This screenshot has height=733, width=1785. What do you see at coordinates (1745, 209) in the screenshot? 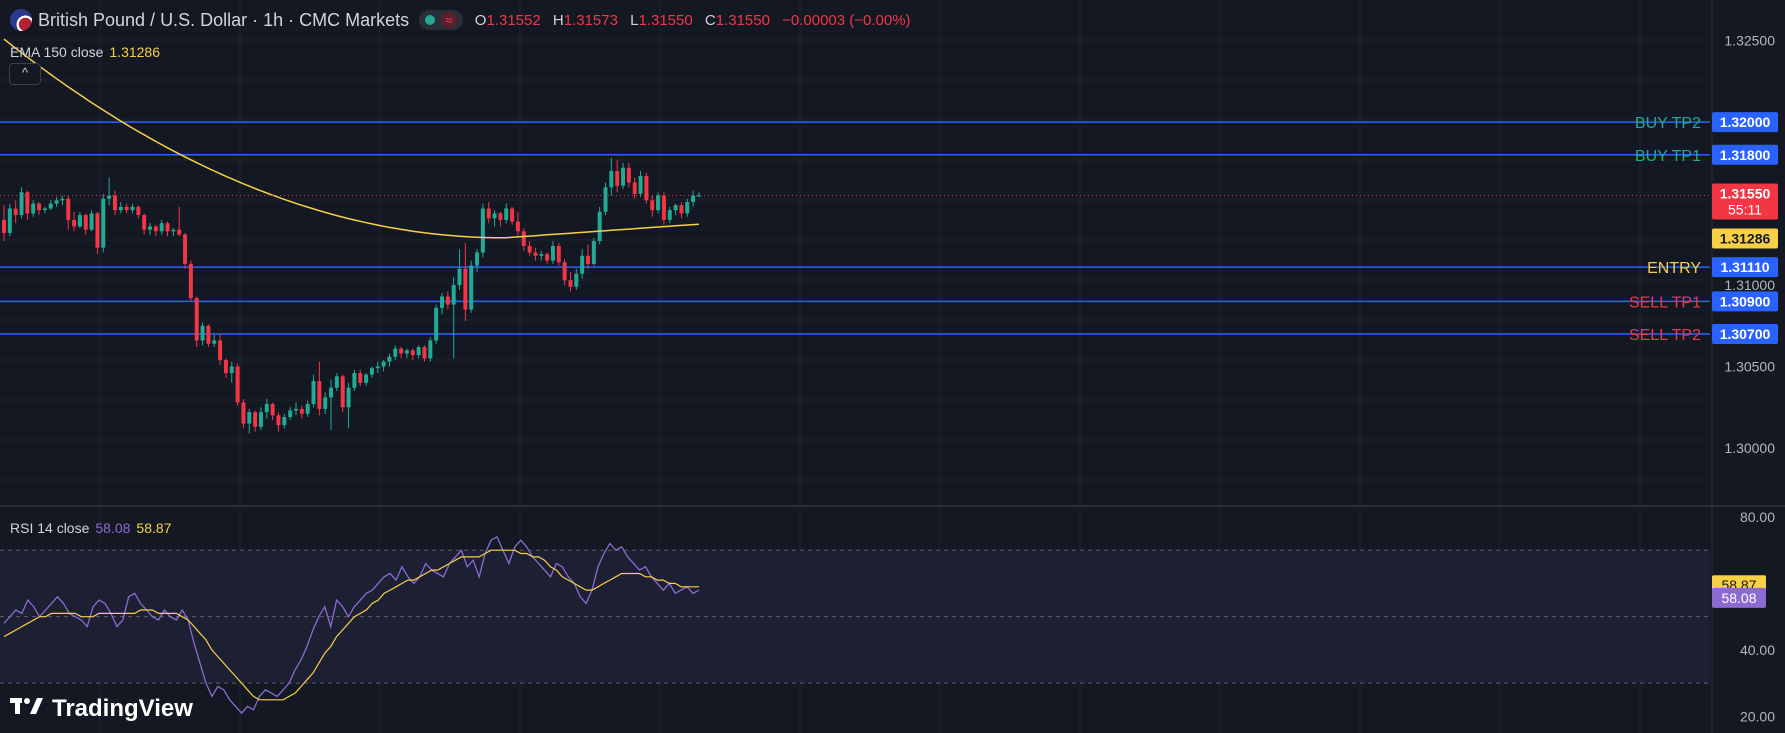
I see `countdown-text: 55:11` at bounding box center [1745, 209].